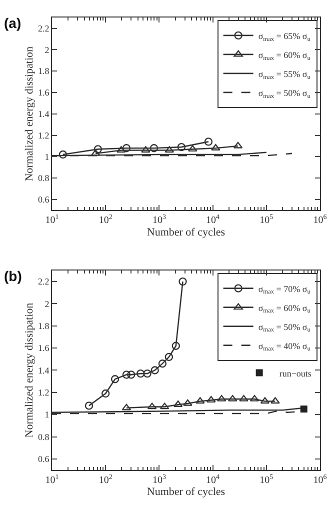 This screenshot has width=333, height=508. I want to click on legend-label: σ$_{max}$ = 55% σ$_{u}$, so click(285, 74).